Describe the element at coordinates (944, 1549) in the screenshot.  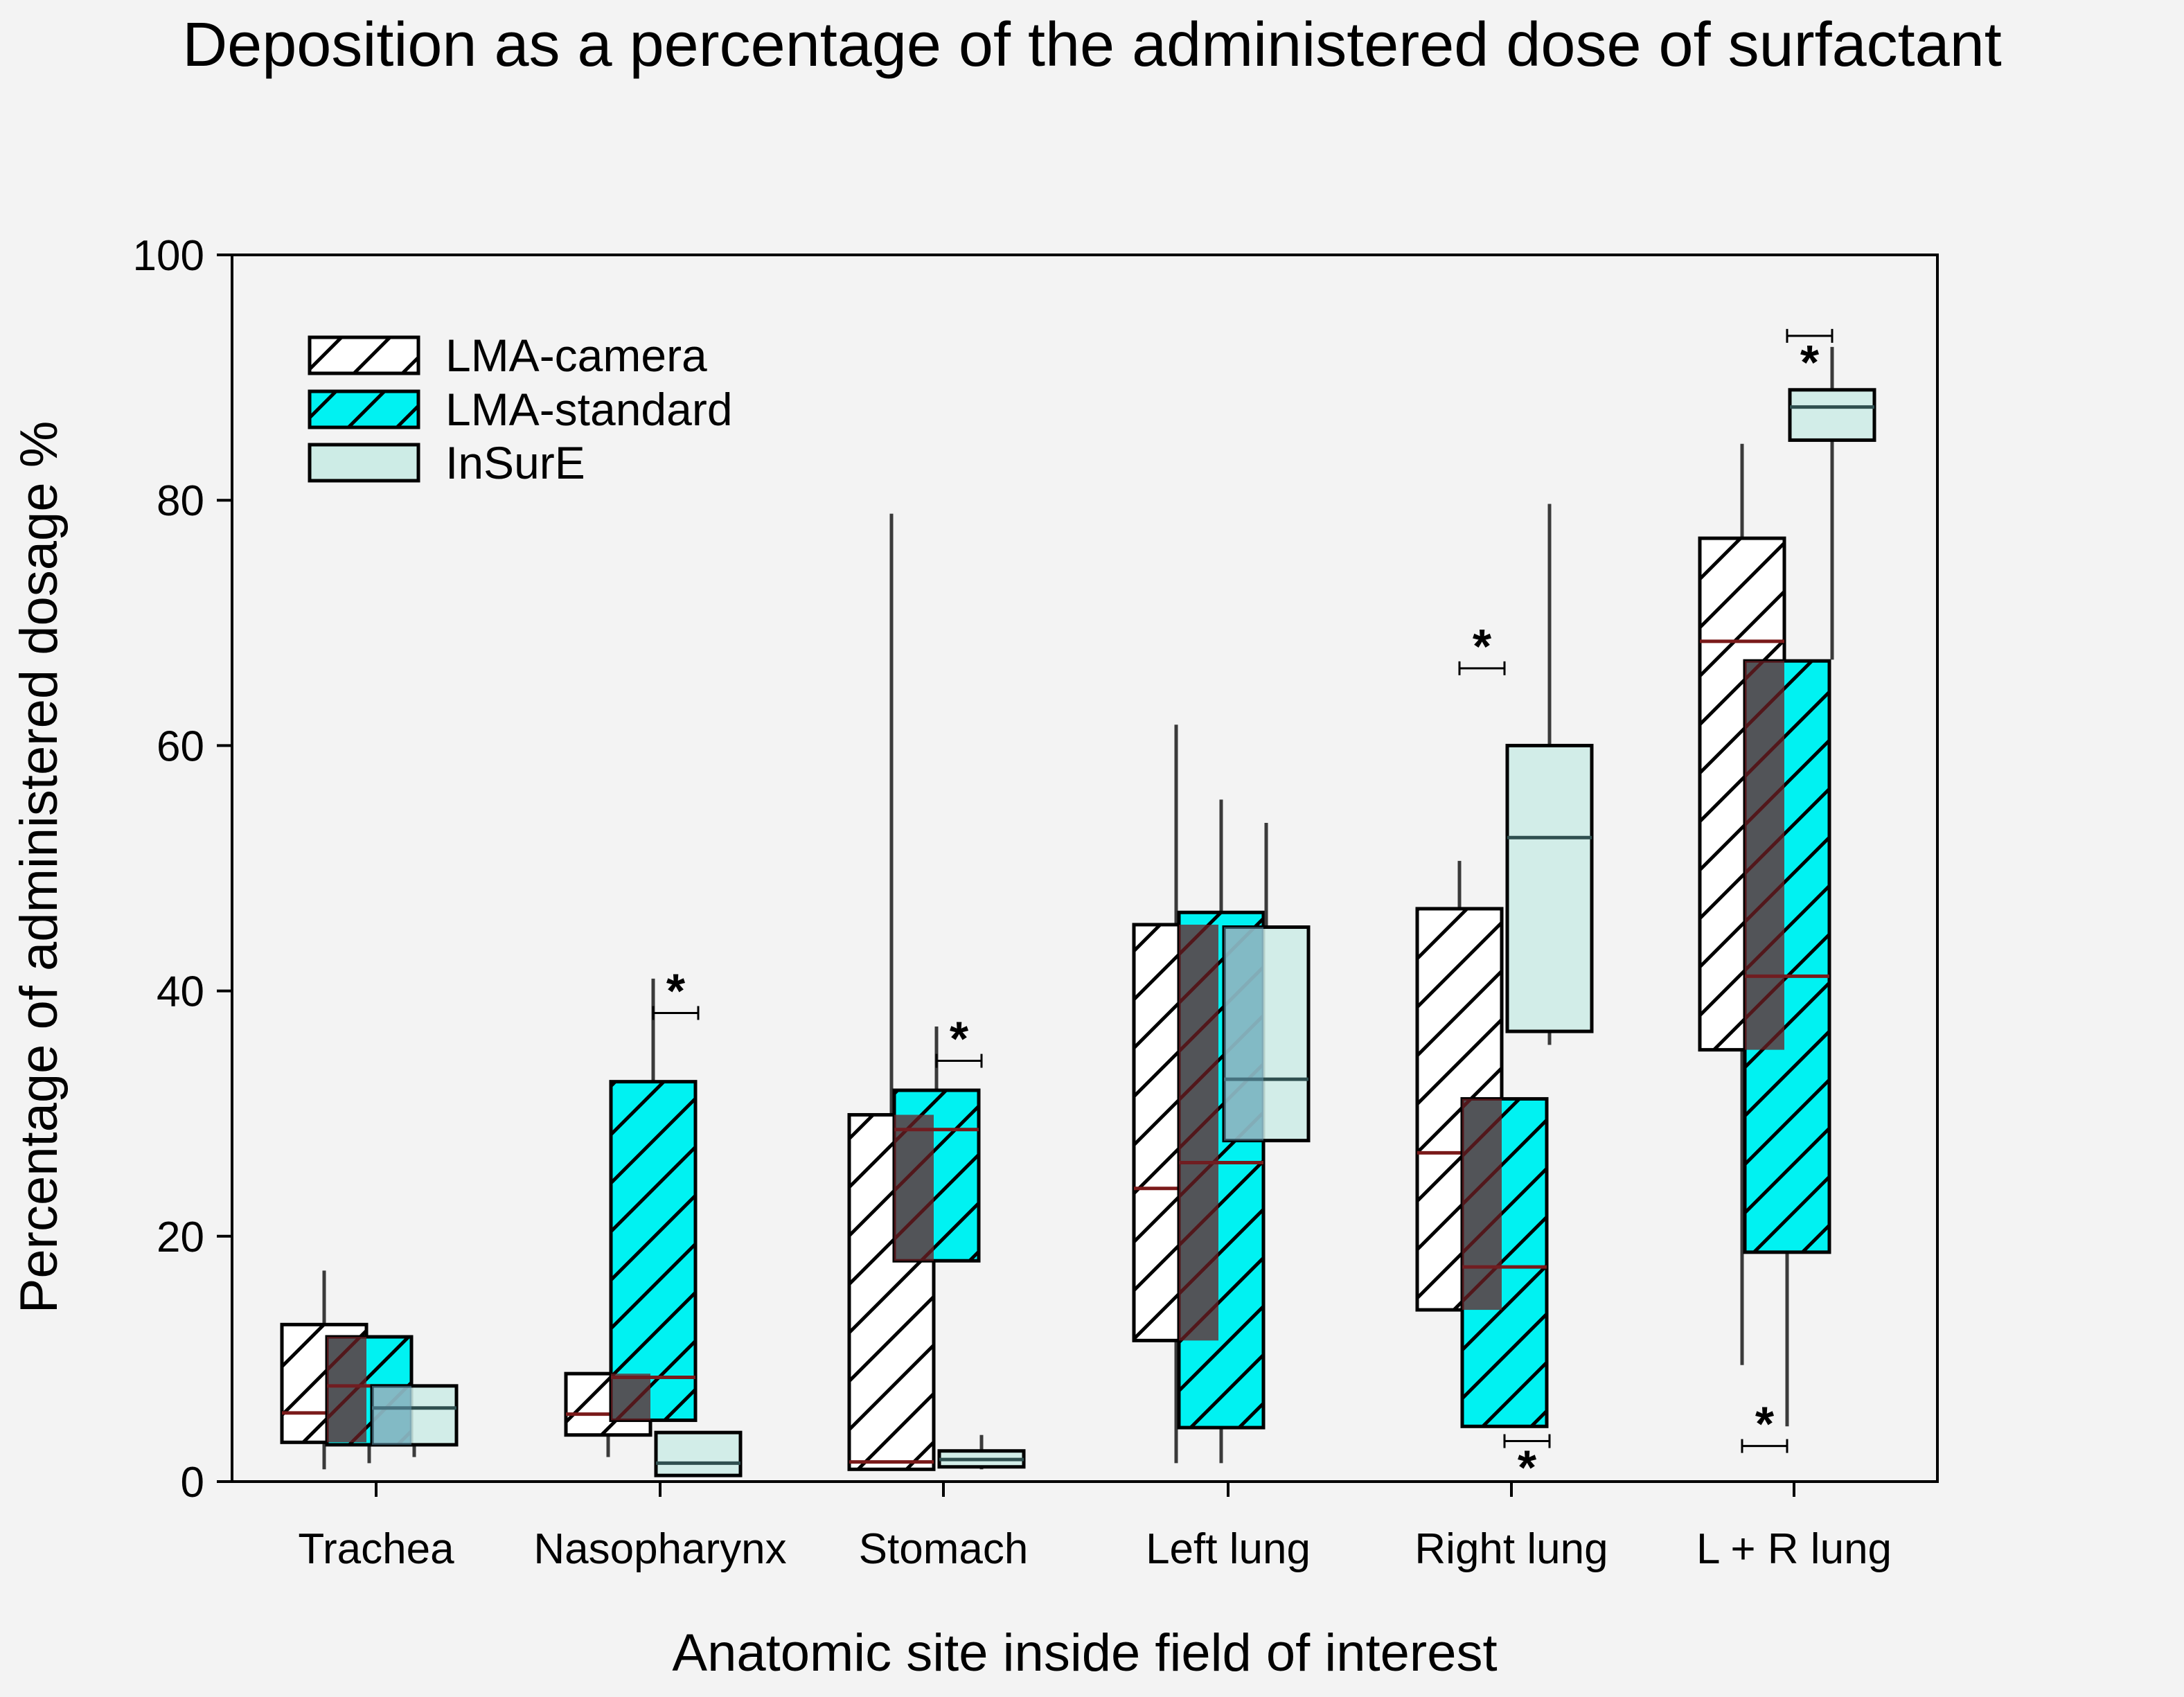
I see `x-tick-label-stomach: Stomach` at that location.